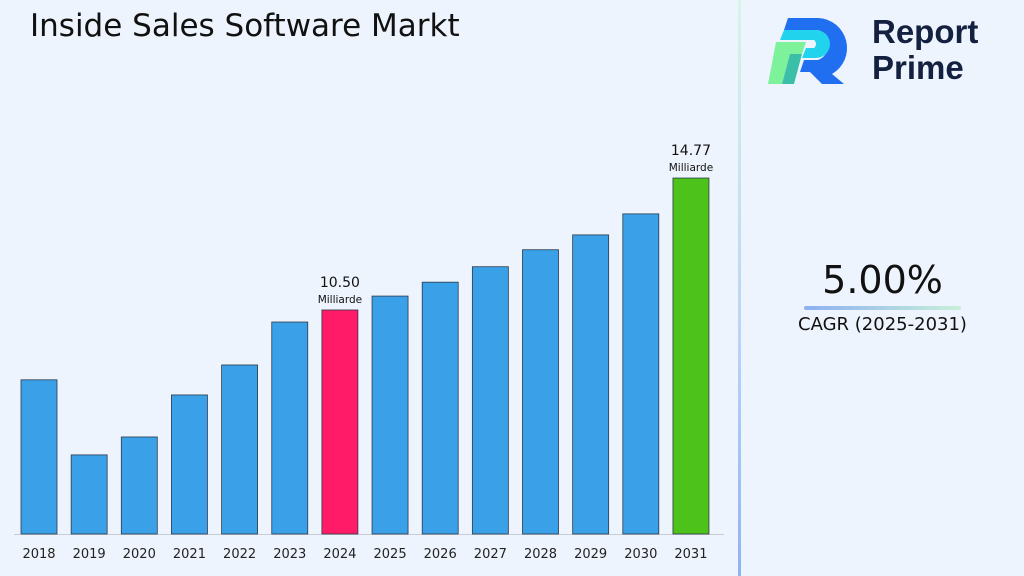 The height and width of the screenshot is (576, 1024). I want to click on logo-text-line2: Prime, so click(918, 67).